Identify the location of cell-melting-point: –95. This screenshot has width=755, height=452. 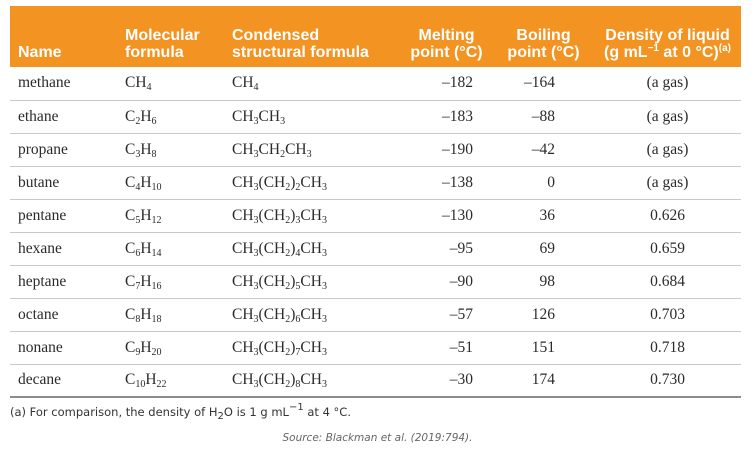
(461, 248).